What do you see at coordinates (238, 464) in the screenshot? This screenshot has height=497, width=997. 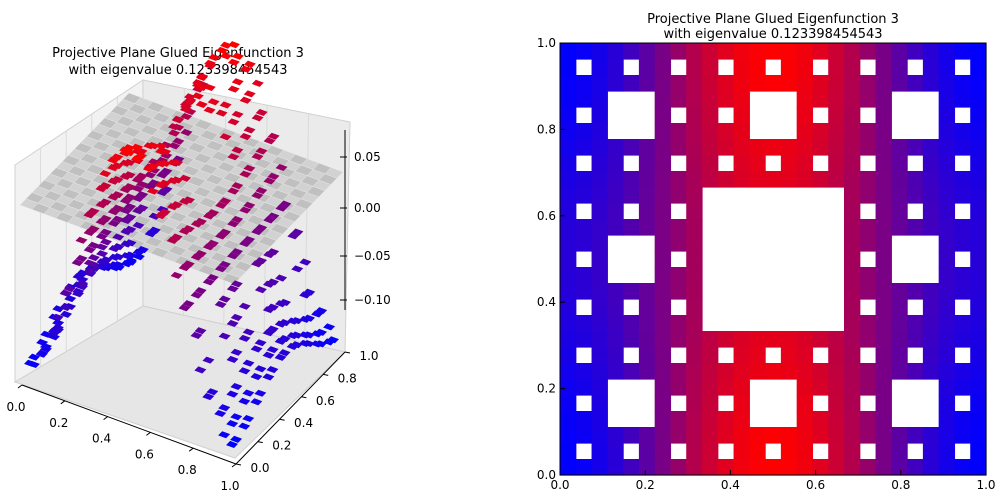 I see `y-tick-mark` at bounding box center [238, 464].